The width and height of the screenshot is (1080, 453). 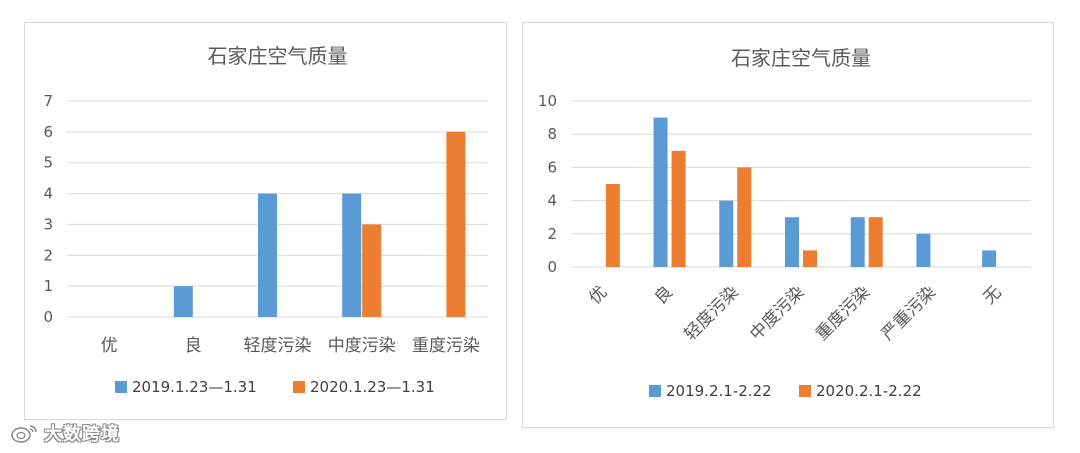 I want to click on y-tick-label: 10, so click(x=547, y=101).